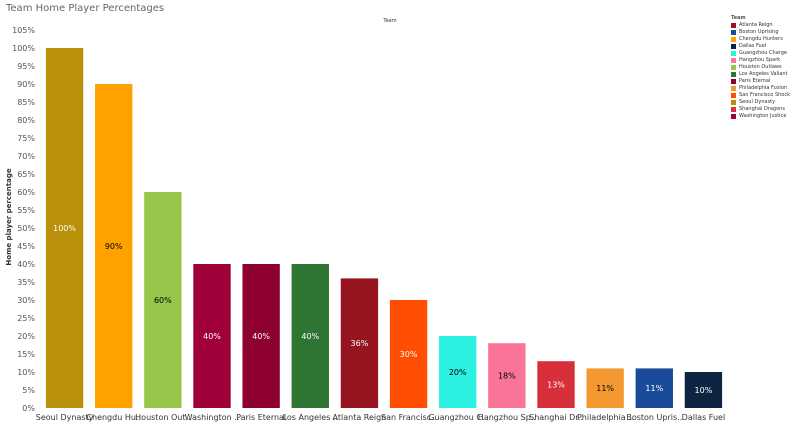  I want to click on x-tick-label: Chengdu Hu.., so click(113, 417).